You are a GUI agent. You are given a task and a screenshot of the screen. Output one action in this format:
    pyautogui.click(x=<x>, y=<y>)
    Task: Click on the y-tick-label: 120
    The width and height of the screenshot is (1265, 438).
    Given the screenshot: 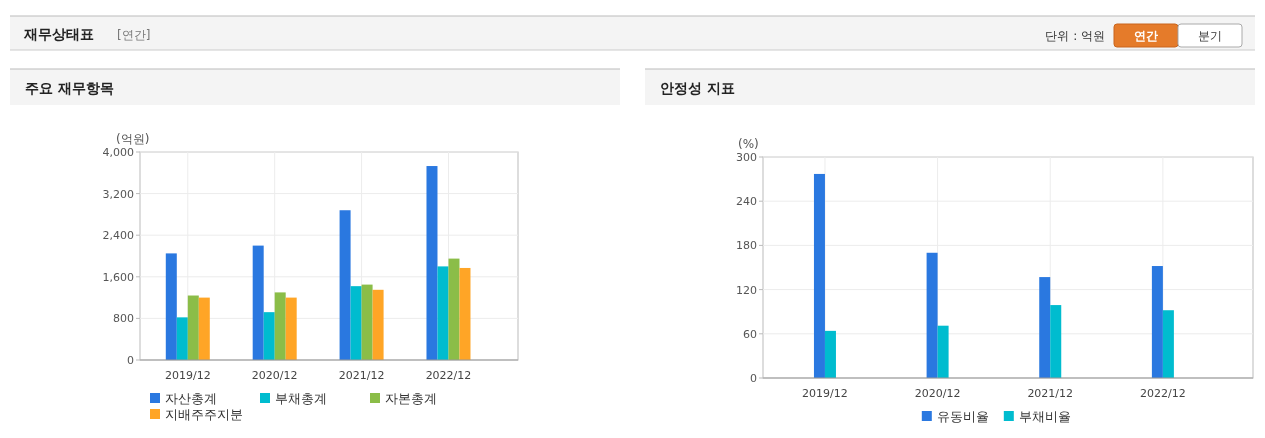 What is the action you would take?
    pyautogui.click(x=746, y=290)
    